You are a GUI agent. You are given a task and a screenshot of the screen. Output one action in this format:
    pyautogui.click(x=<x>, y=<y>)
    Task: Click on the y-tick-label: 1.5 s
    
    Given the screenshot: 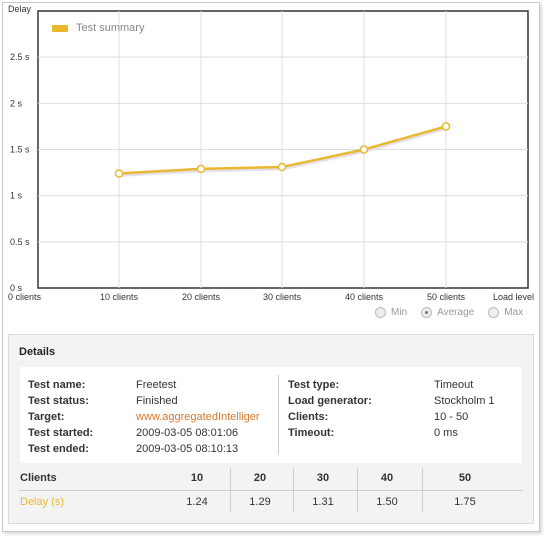 What is the action you would take?
    pyautogui.click(x=20, y=150)
    